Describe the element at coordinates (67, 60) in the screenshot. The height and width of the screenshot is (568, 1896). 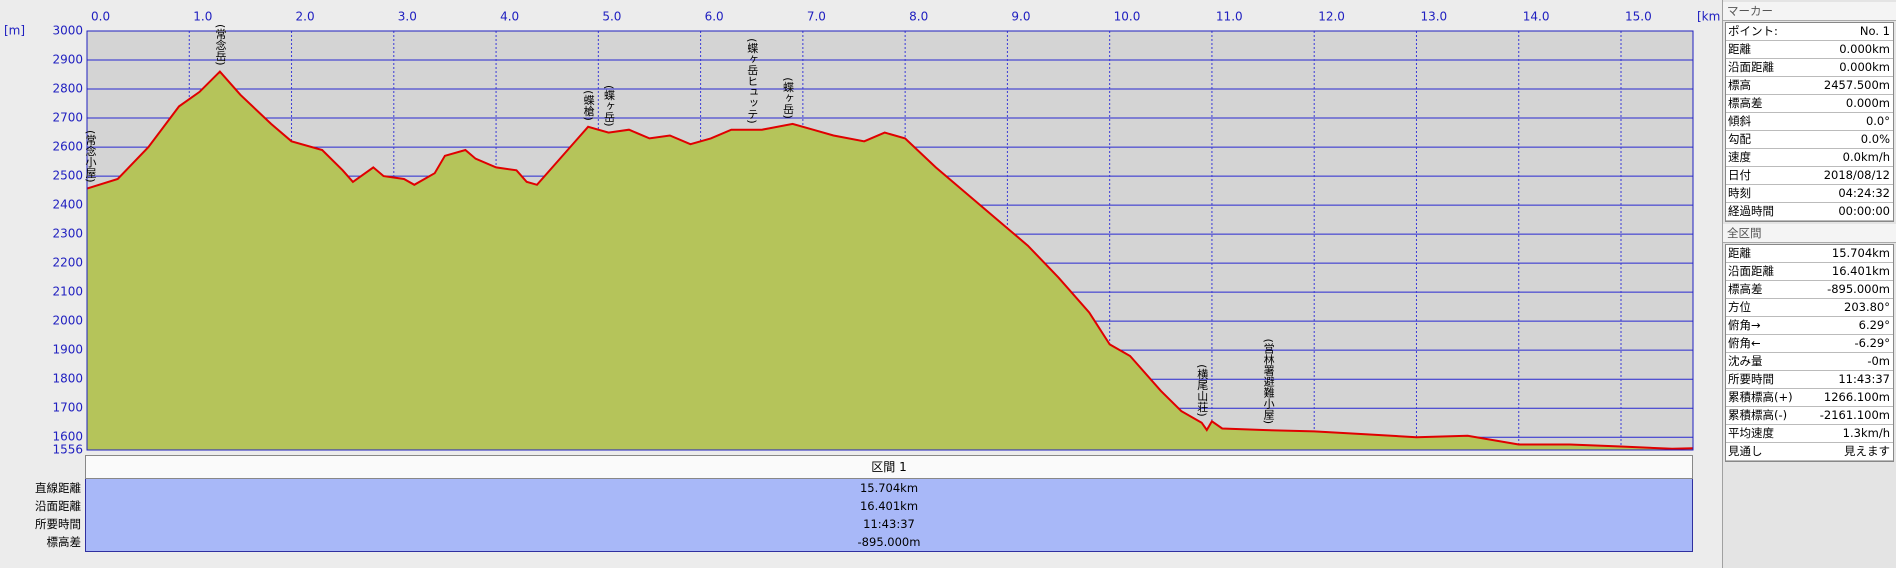
I see `y-tick-label: 2900` at that location.